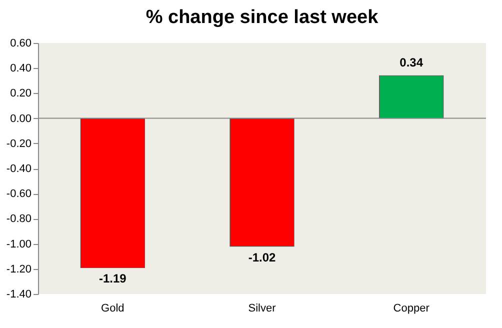  What do you see at coordinates (19, 169) in the screenshot?
I see `y-tick-label: -0.40` at bounding box center [19, 169].